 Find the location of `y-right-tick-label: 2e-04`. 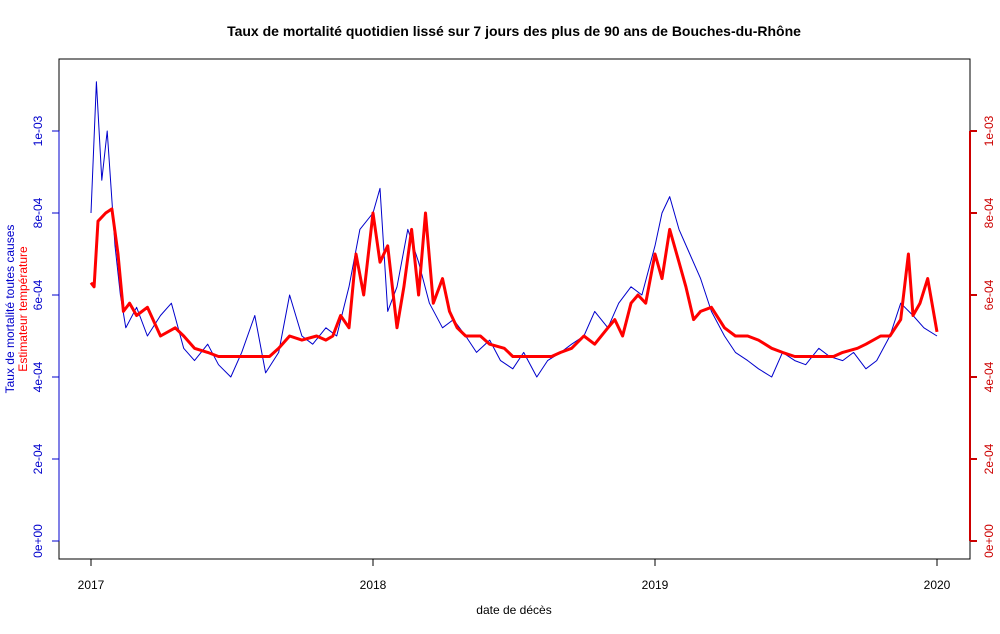

y-right-tick-label: 2e-04 is located at coordinates (989, 458).